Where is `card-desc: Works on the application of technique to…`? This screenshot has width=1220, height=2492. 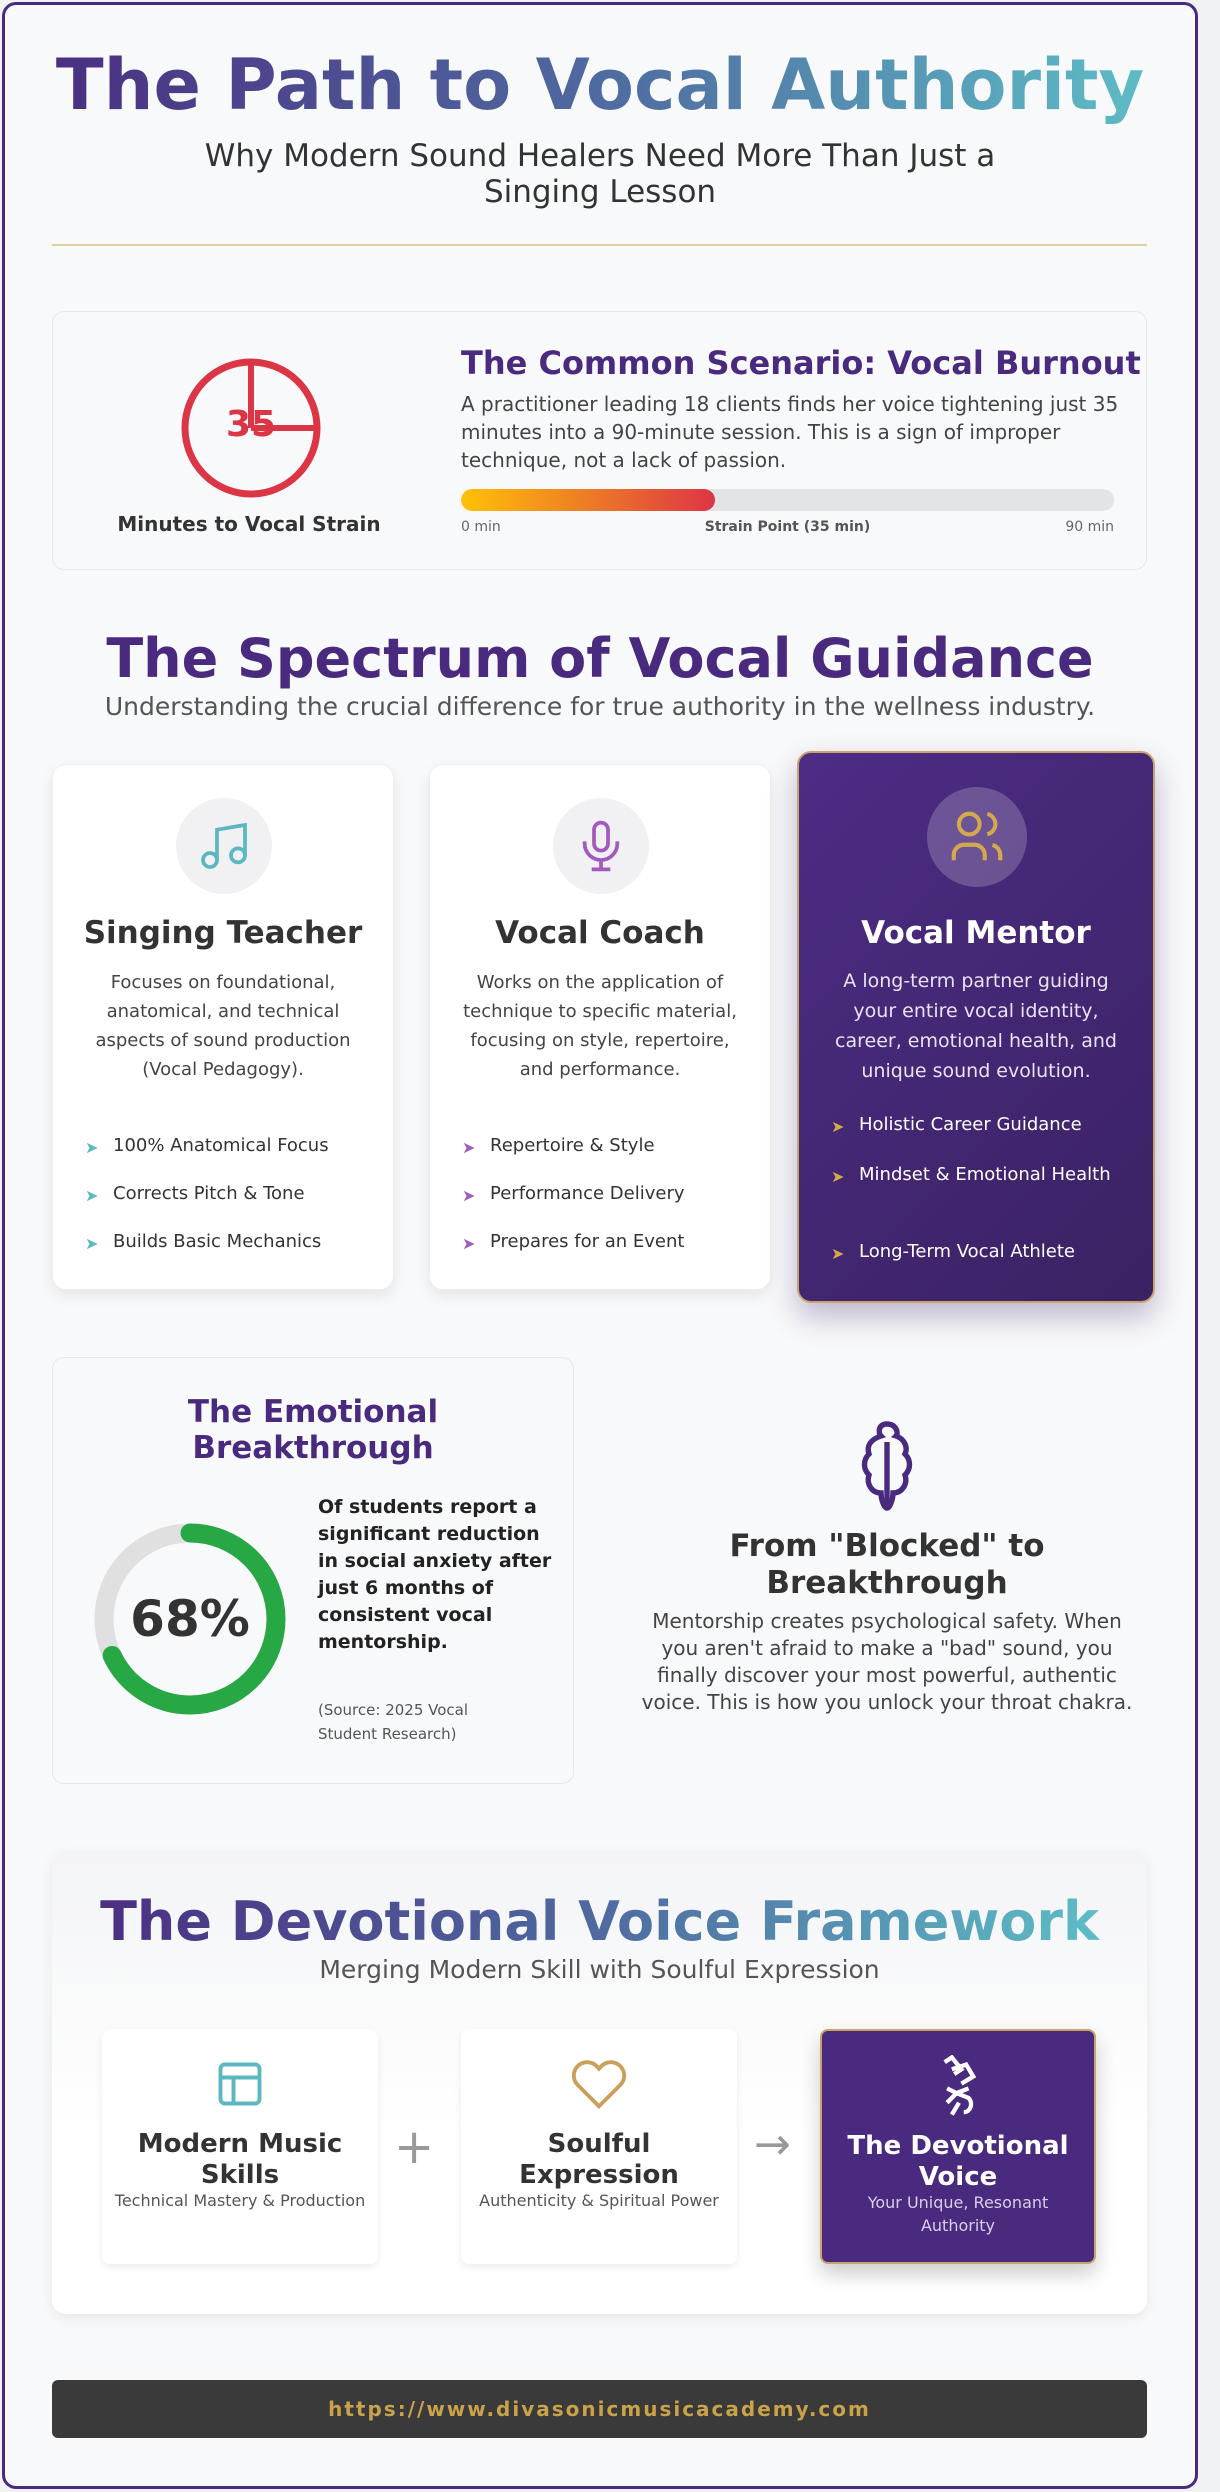
card-desc: Works on the application of technique to… is located at coordinates (600, 1026).